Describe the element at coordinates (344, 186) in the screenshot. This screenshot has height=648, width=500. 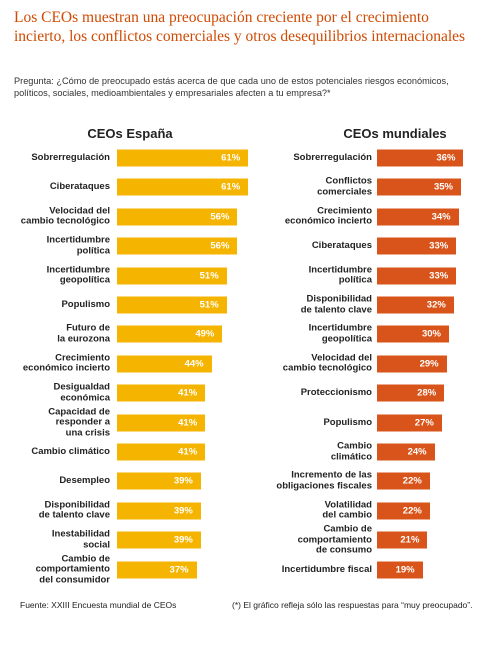
I see `category-label: Conflictos comerciales` at that location.